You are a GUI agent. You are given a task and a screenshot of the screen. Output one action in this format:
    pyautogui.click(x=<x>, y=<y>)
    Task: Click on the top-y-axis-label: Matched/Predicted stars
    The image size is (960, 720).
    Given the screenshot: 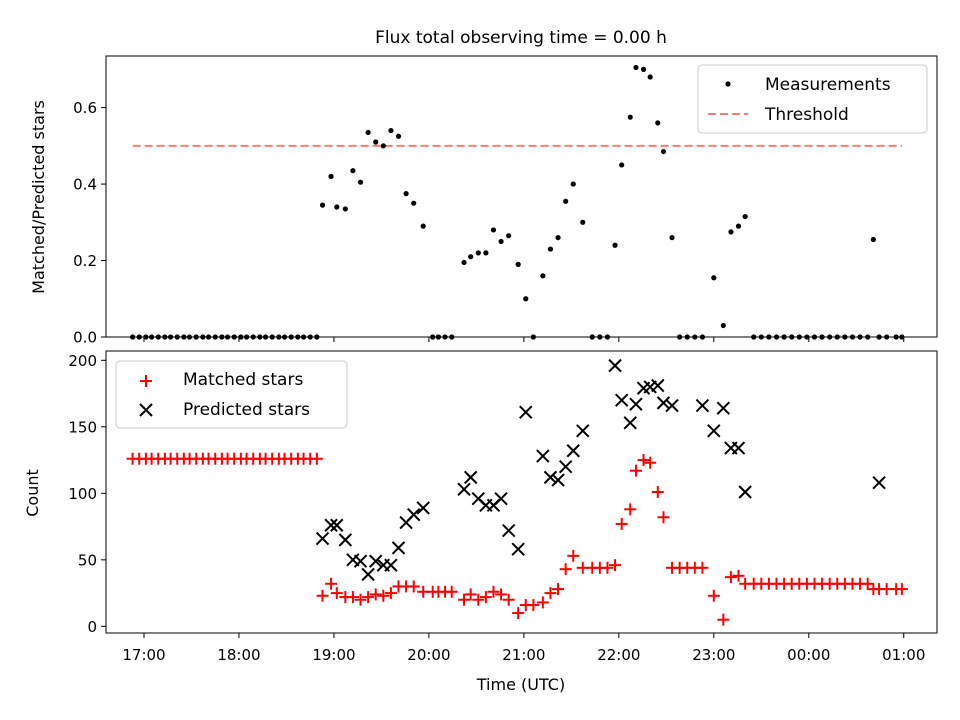 What is the action you would take?
    pyautogui.click(x=38, y=197)
    